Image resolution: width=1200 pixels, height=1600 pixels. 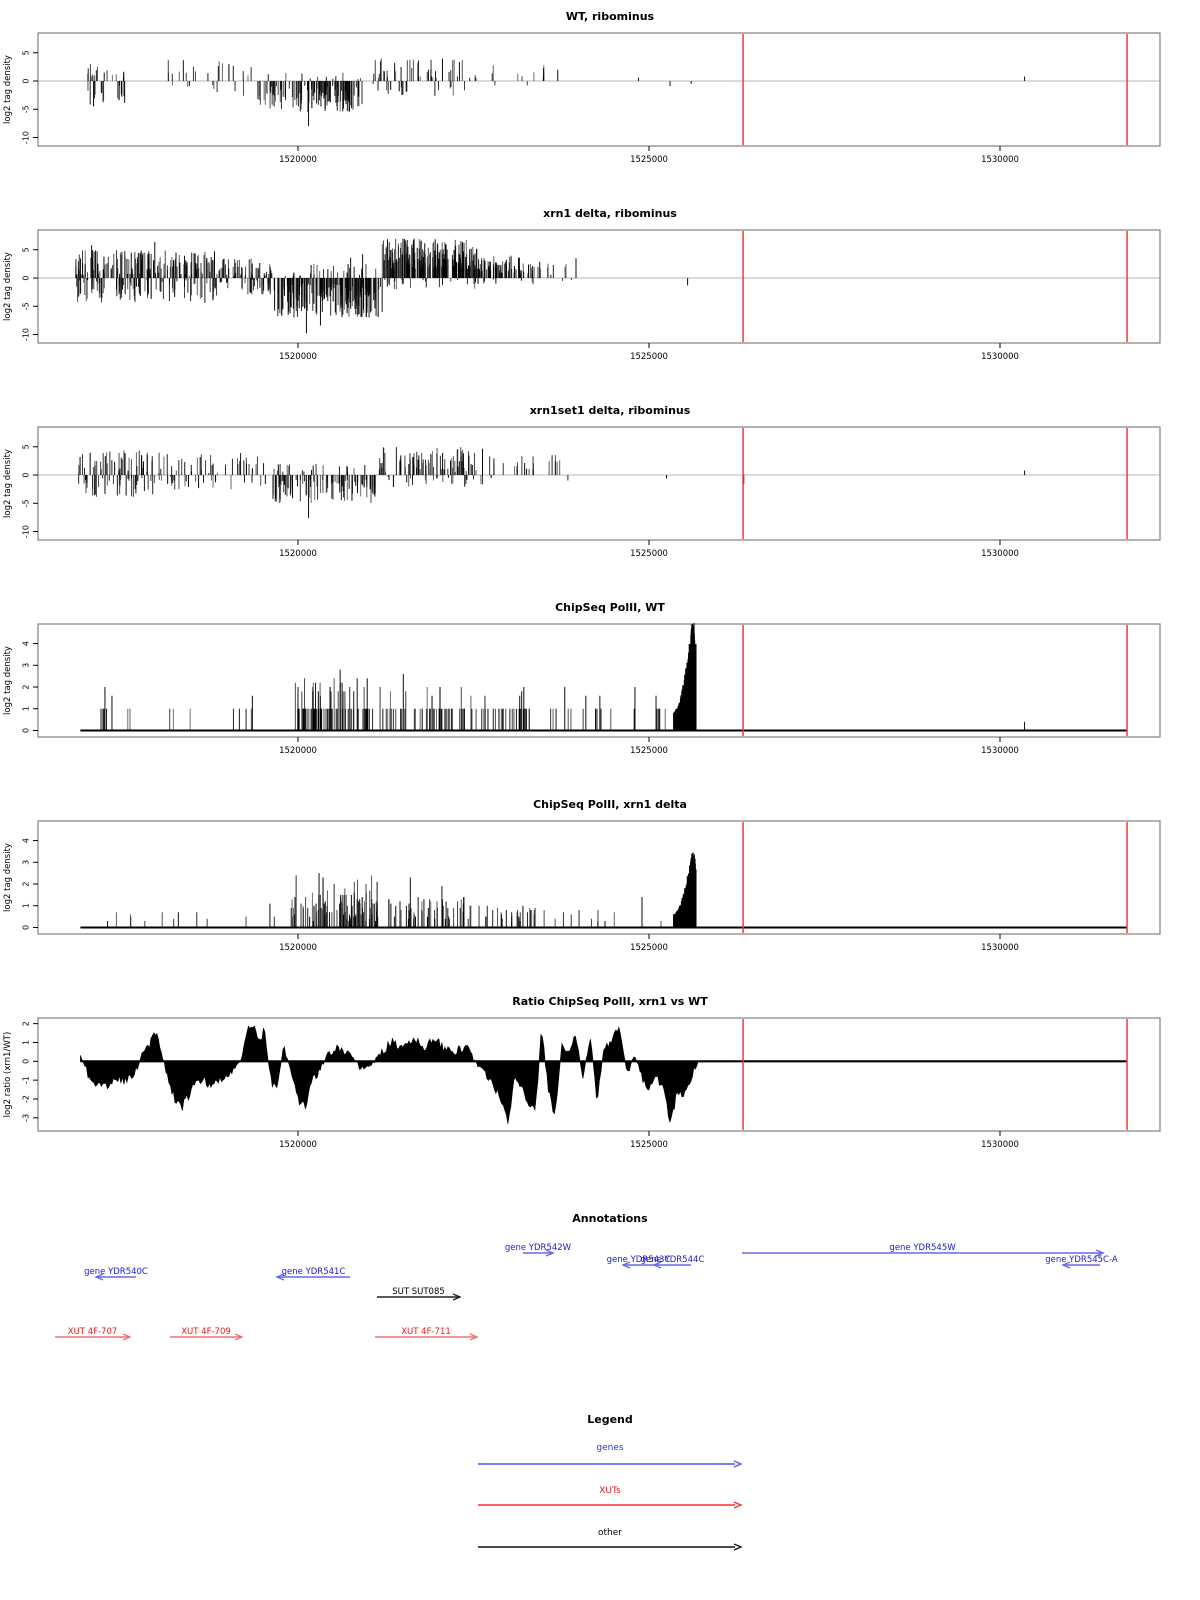 I want to click on legend-arrow-genes, so click(x=610, y=1464).